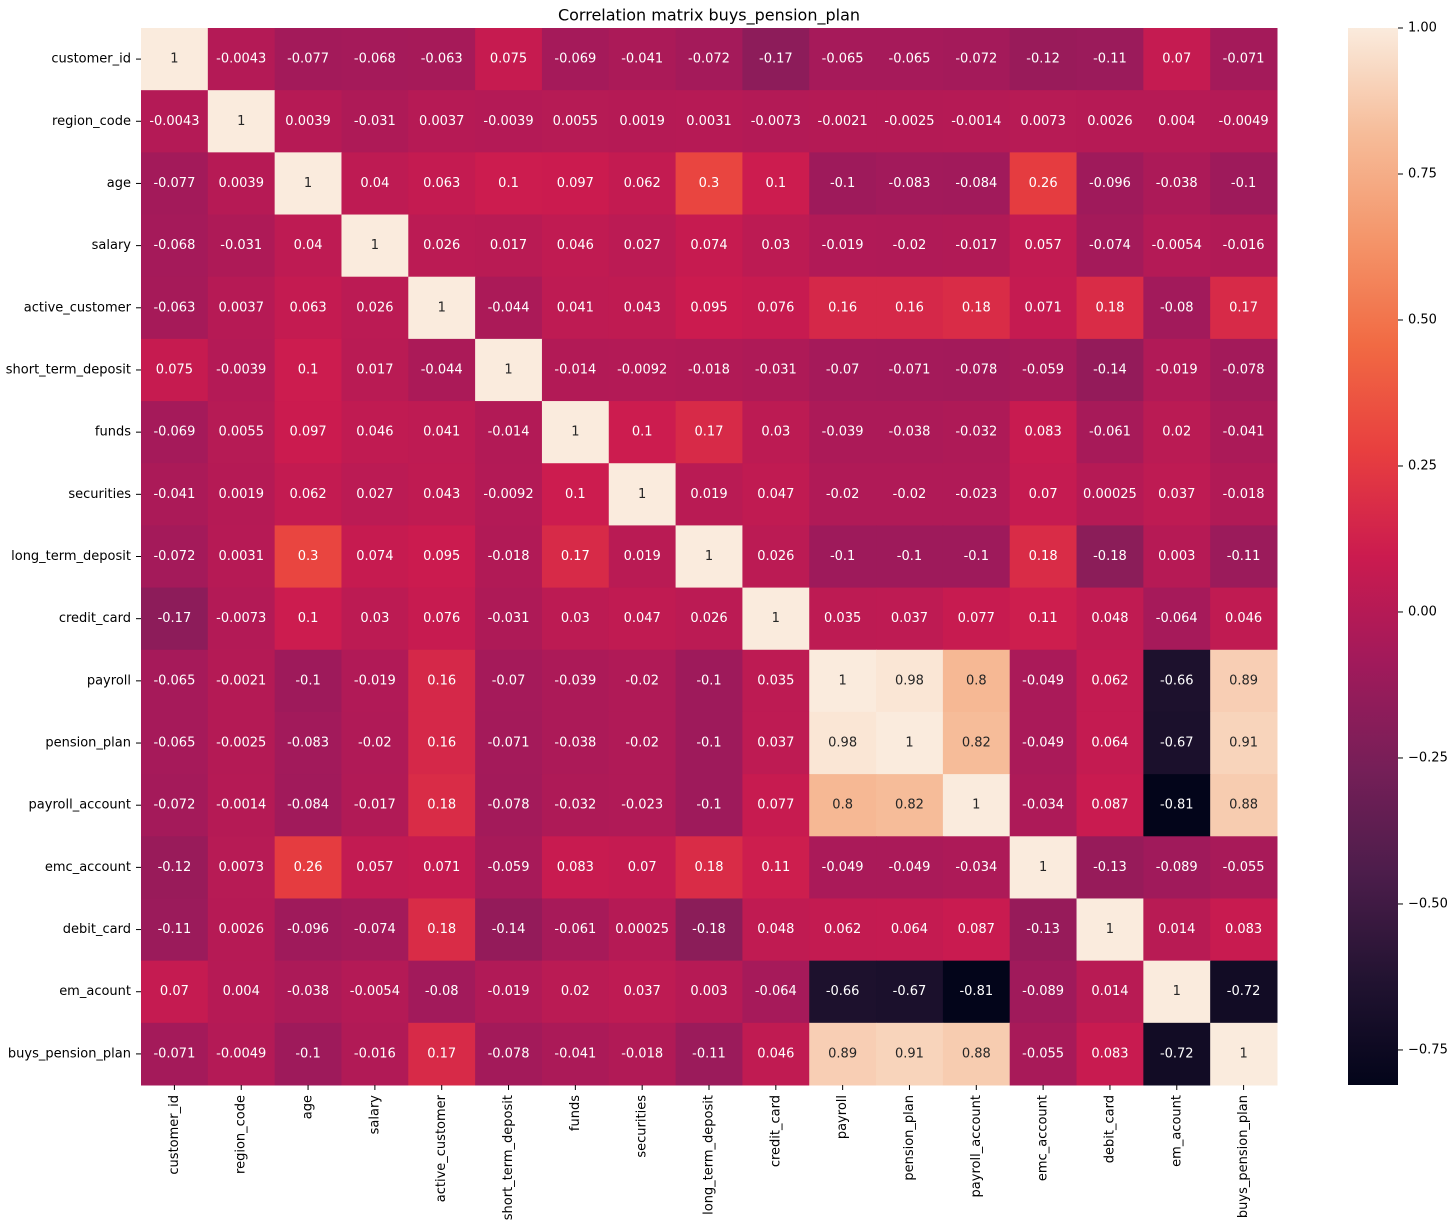 This screenshot has height=1227, width=1456. Describe the element at coordinates (308, 121) in the screenshot. I see `cell-label: 0.0039` at that location.